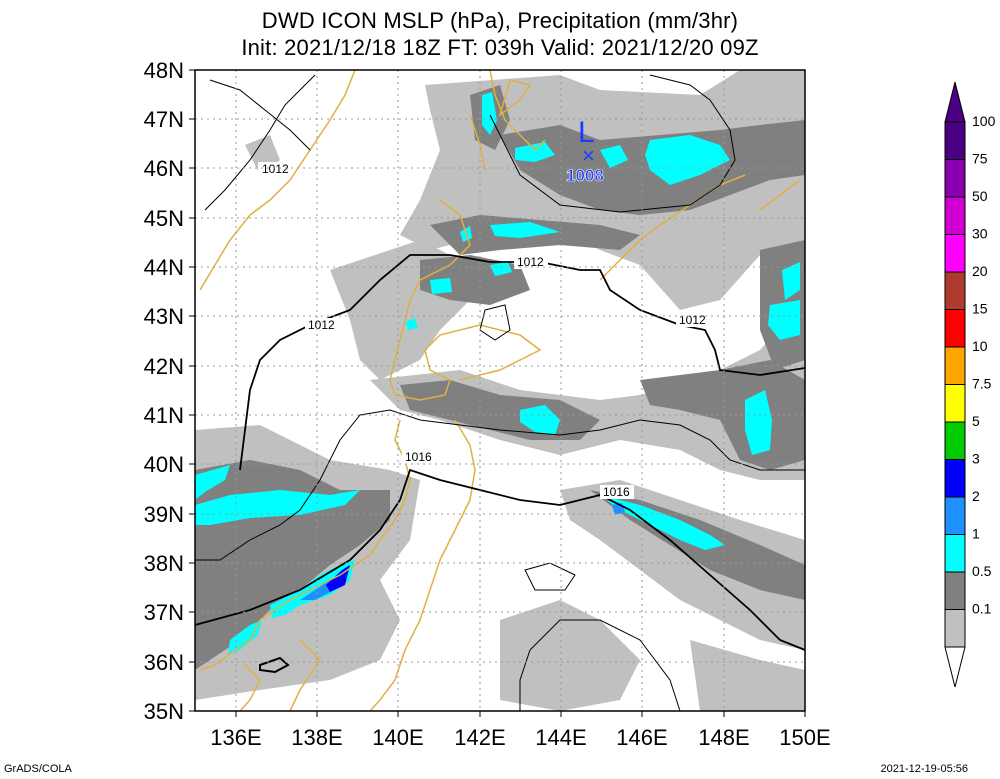 Image resolution: width=1000 pixels, height=779 pixels. Describe the element at coordinates (164, 662) in the screenshot. I see `lat-label: 36N` at that location.